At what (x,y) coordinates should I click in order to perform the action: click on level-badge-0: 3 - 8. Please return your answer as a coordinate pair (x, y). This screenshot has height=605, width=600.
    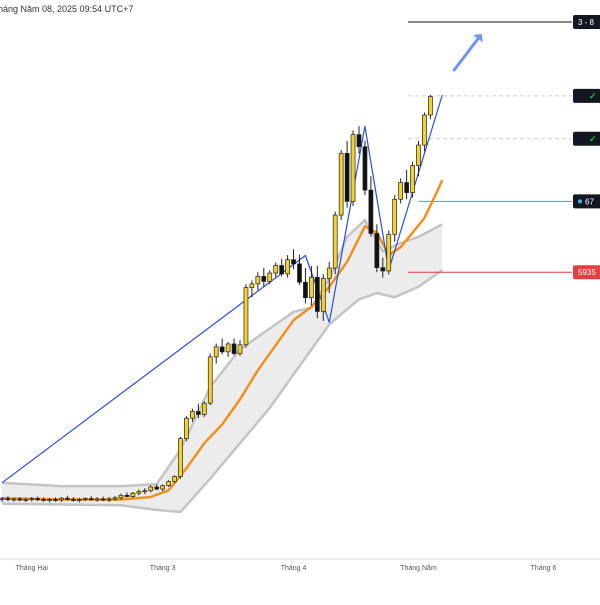
    Looking at the image, I should click on (586, 22).